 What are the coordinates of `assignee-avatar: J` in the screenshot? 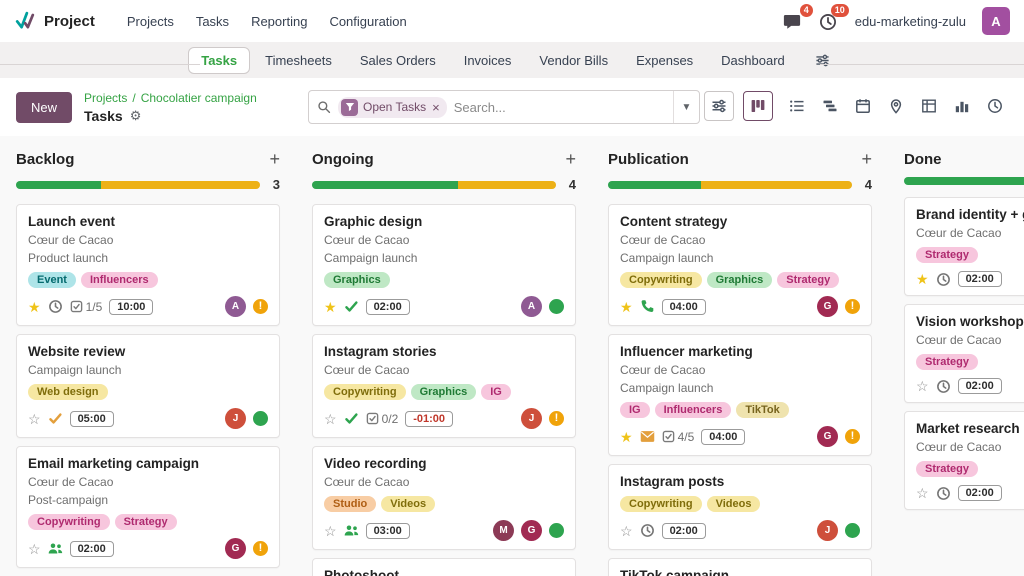 It's located at (531, 418).